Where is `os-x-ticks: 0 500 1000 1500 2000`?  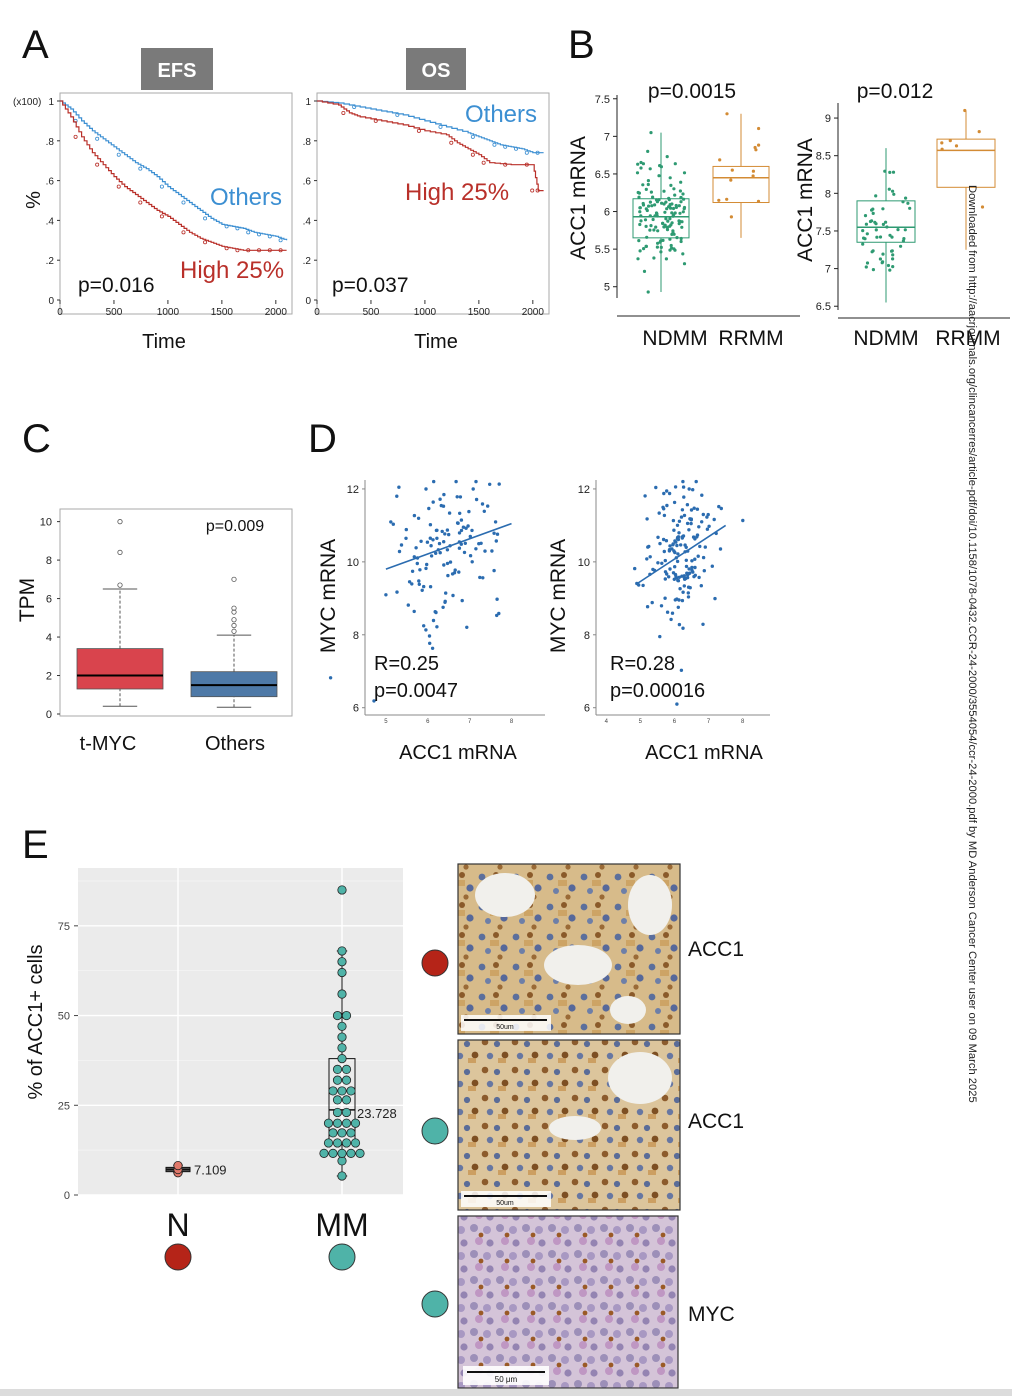 os-x-ticks: 0 500 1000 1500 2000 is located at coordinates (429, 309).